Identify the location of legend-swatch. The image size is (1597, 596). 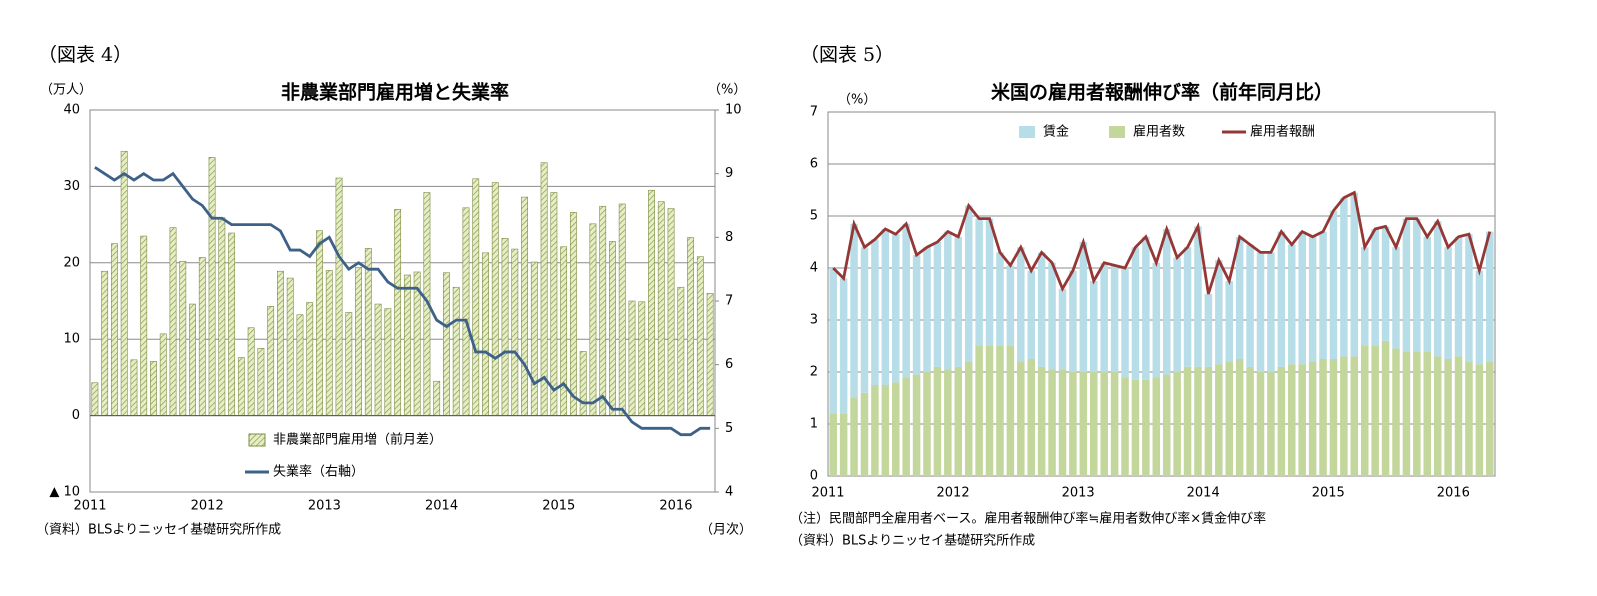
(257, 440).